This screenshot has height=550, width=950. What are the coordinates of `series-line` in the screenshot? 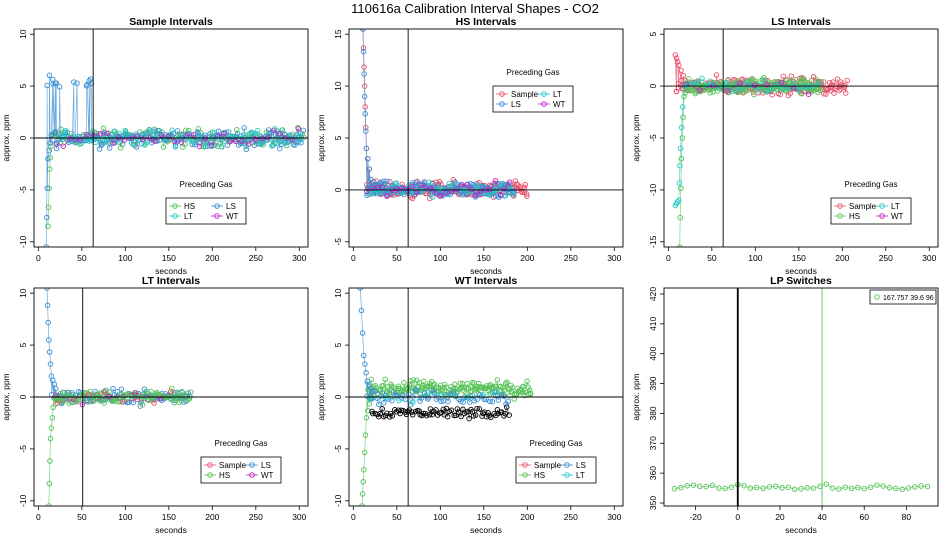 It's located at (445, 114).